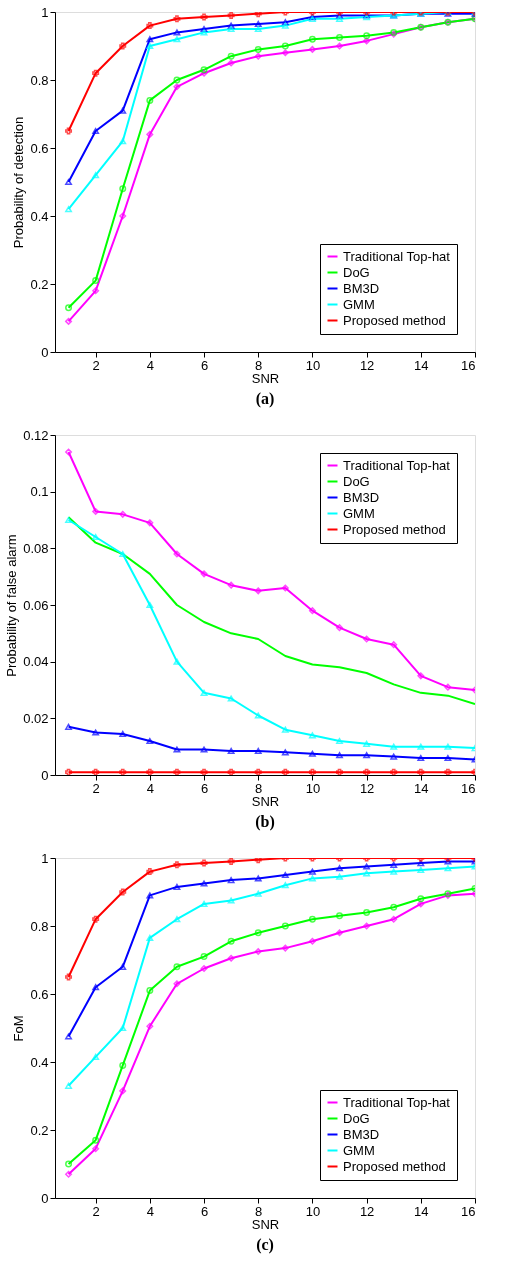  Describe the element at coordinates (265, 822) in the screenshot. I see `text: (b)` at that location.